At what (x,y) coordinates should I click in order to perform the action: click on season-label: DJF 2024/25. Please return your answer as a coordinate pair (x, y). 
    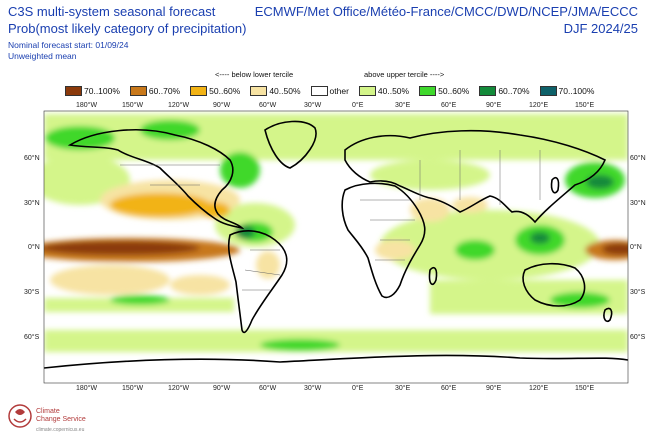
    Looking at the image, I should click on (600, 28).